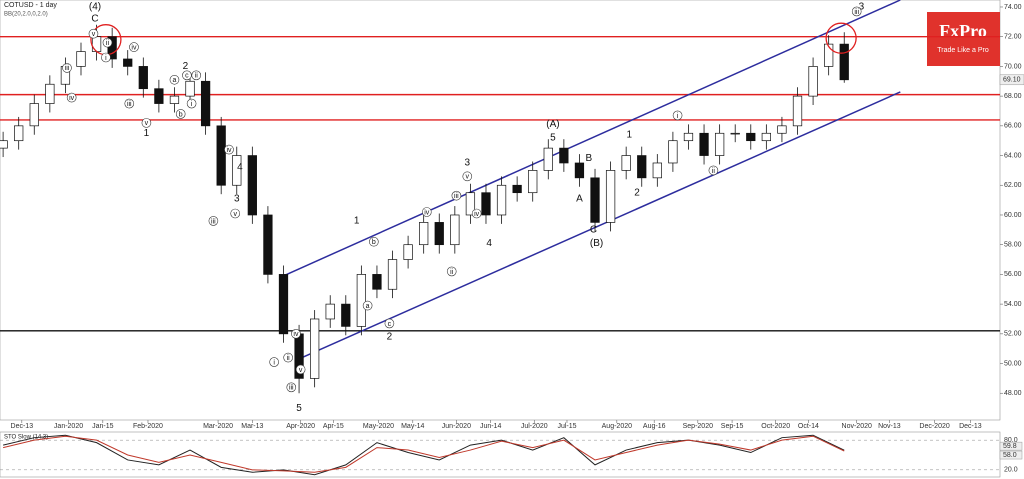 This screenshot has height=479, width=1024. I want to click on wave-label: 1, so click(147, 133).